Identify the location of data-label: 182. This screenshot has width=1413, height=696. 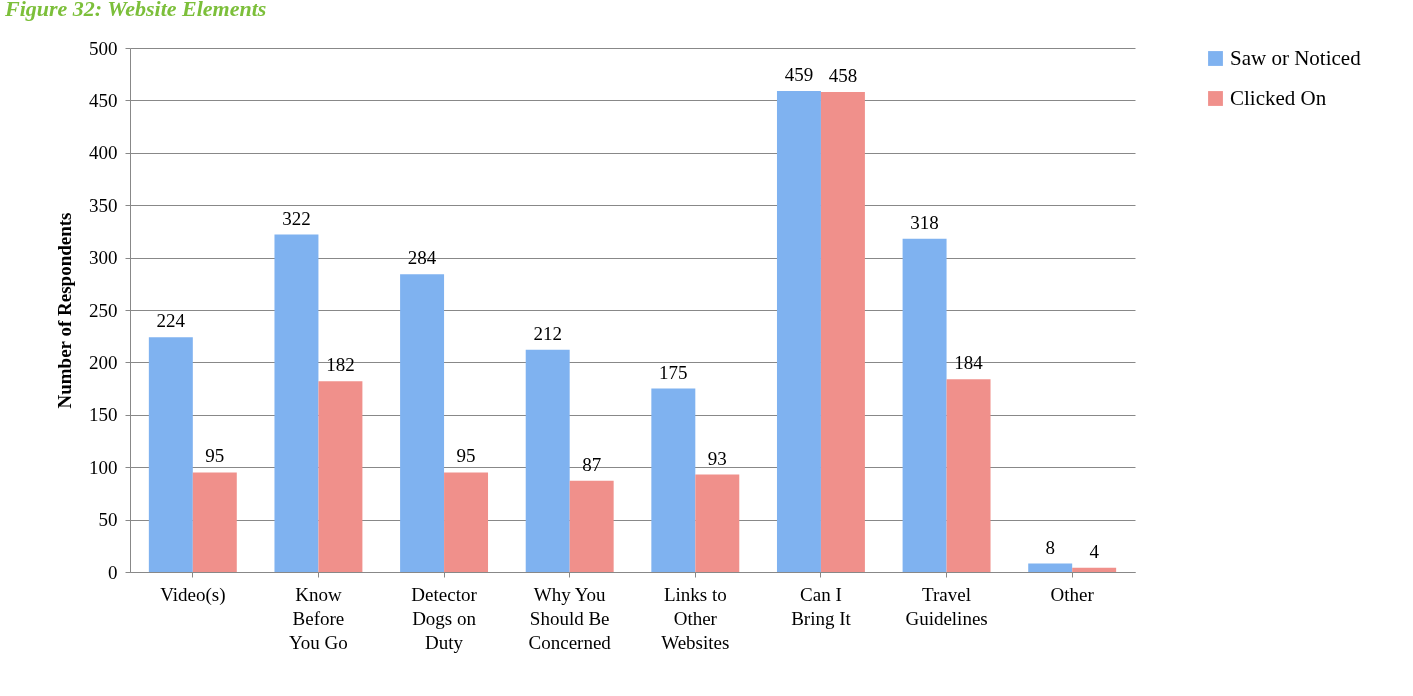
(340, 365).